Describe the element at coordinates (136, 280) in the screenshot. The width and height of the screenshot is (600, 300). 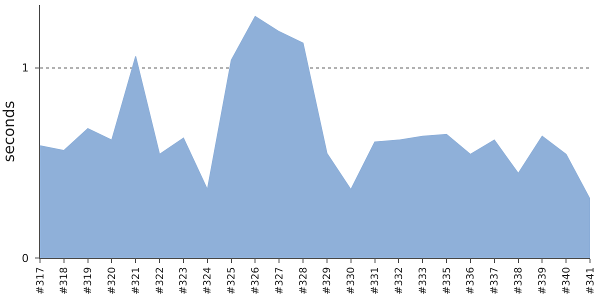
I see `x-tick-label: #321` at that location.